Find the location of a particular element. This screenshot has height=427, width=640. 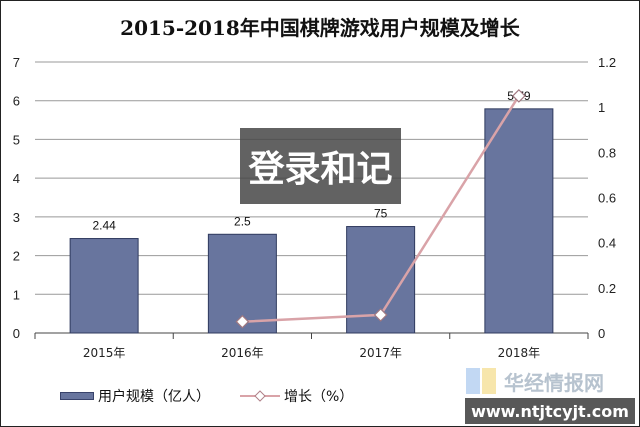

x-tick-label: 2016年 is located at coordinates (242, 353).